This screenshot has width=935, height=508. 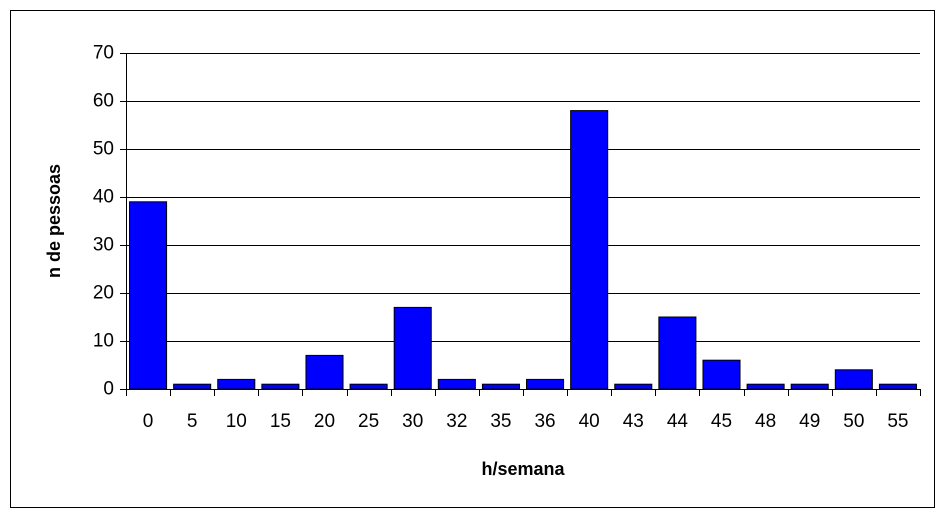 I want to click on x-tick-label: 0, so click(x=148, y=421).